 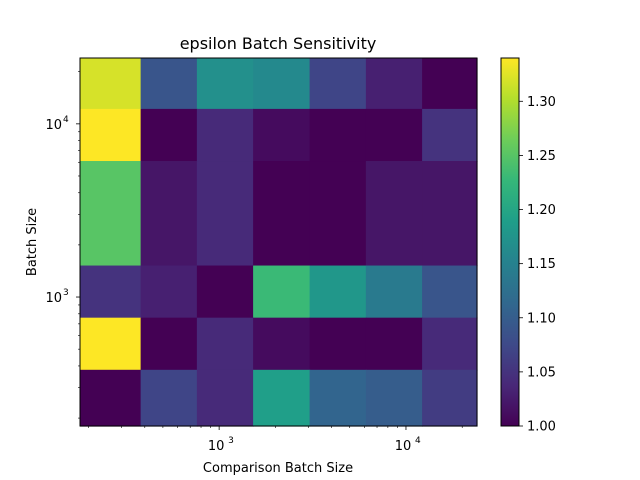 What do you see at coordinates (541, 210) in the screenshot?
I see `colorbar-tick-label: 1.20` at bounding box center [541, 210].